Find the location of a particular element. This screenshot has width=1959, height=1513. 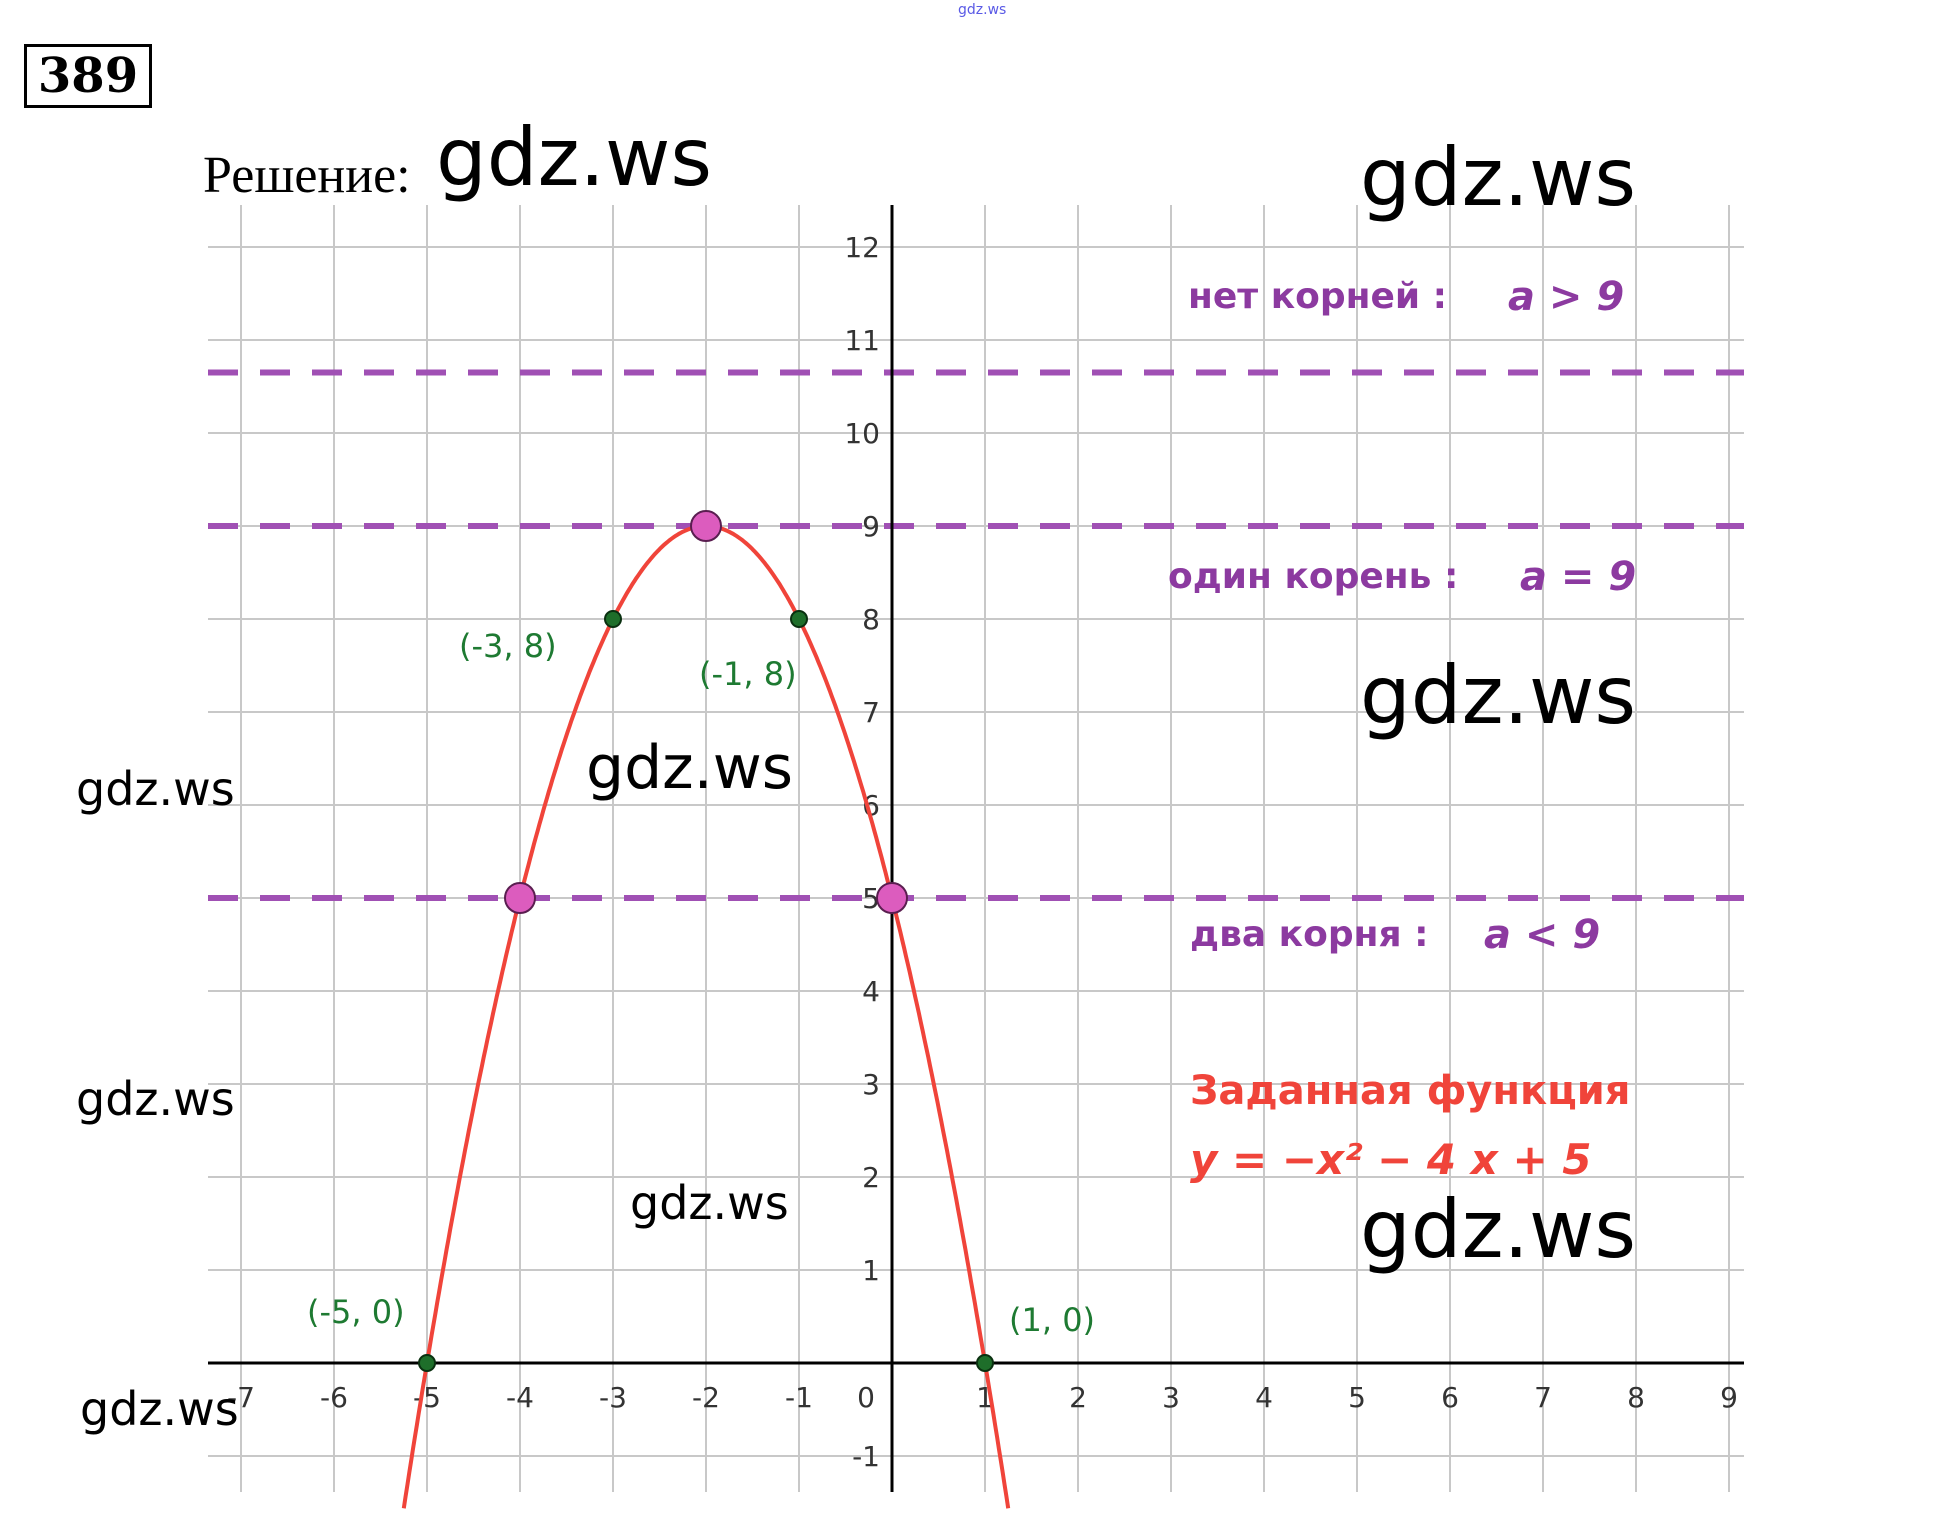

one-root-label: один корень : is located at coordinates (1313, 576).